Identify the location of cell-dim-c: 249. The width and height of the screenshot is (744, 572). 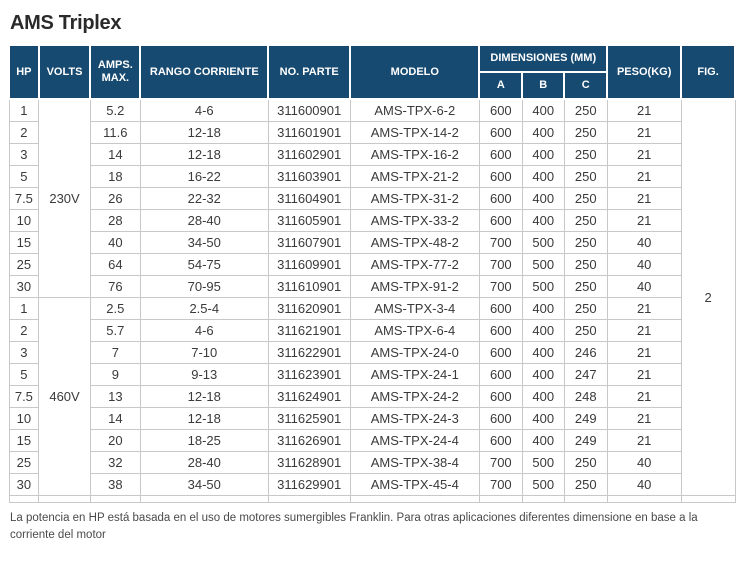
(585, 440).